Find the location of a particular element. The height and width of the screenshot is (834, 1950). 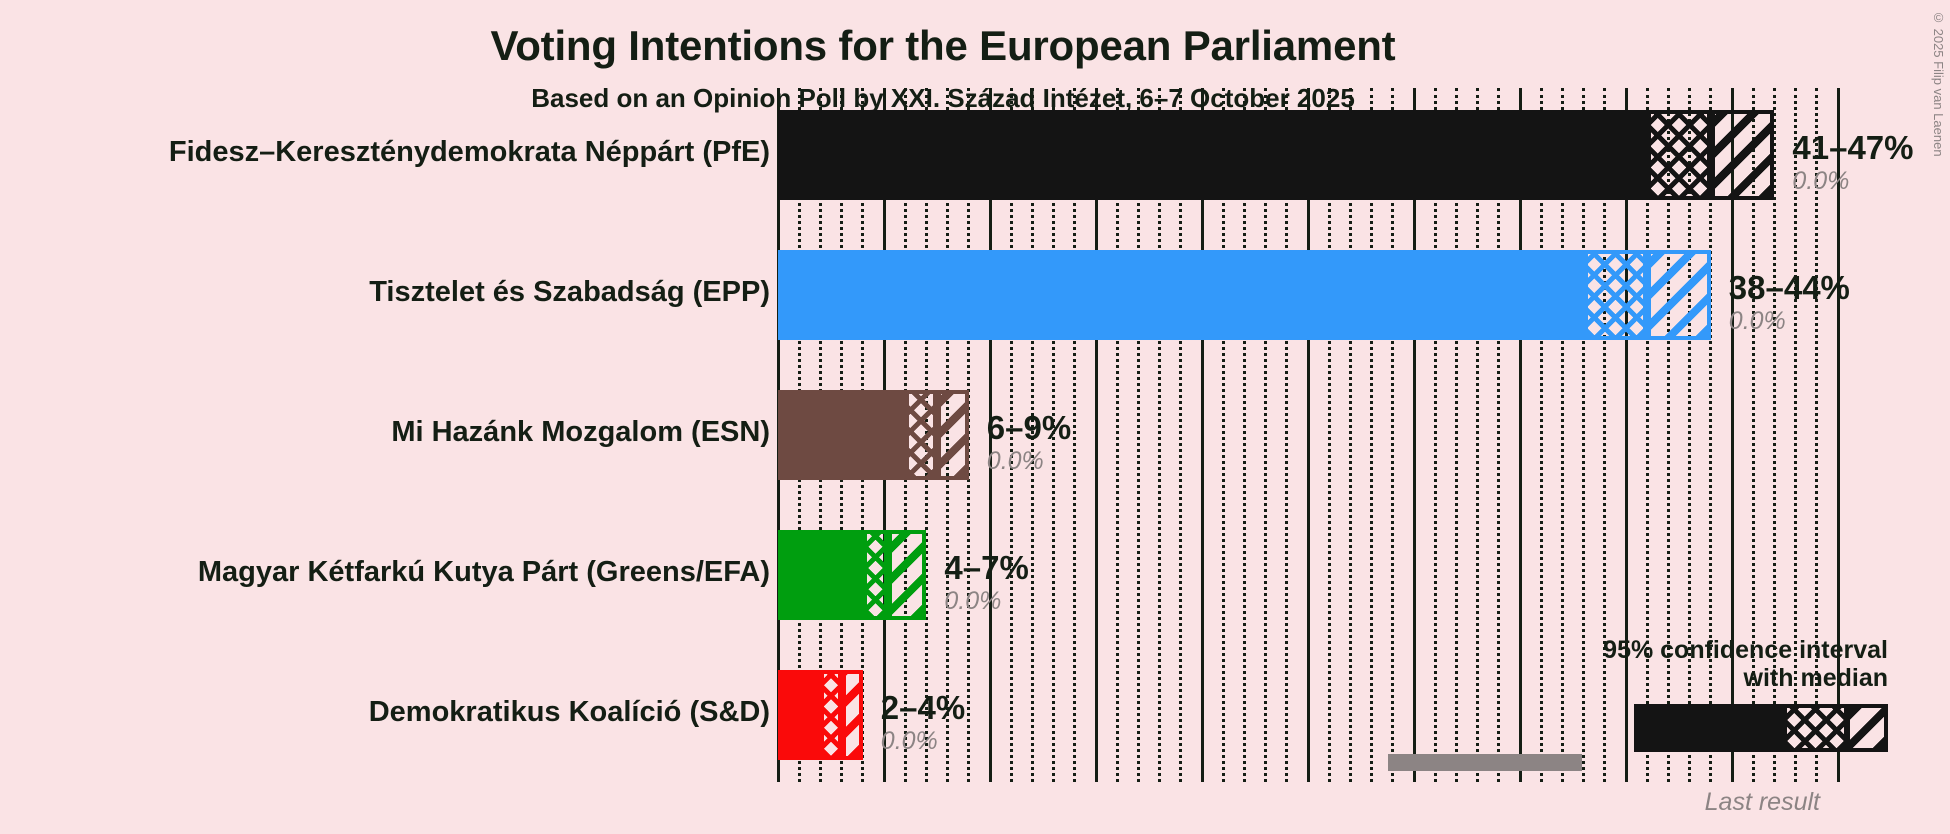

party-label: Demokratikus Koalíció (S&D) is located at coordinates (569, 712).